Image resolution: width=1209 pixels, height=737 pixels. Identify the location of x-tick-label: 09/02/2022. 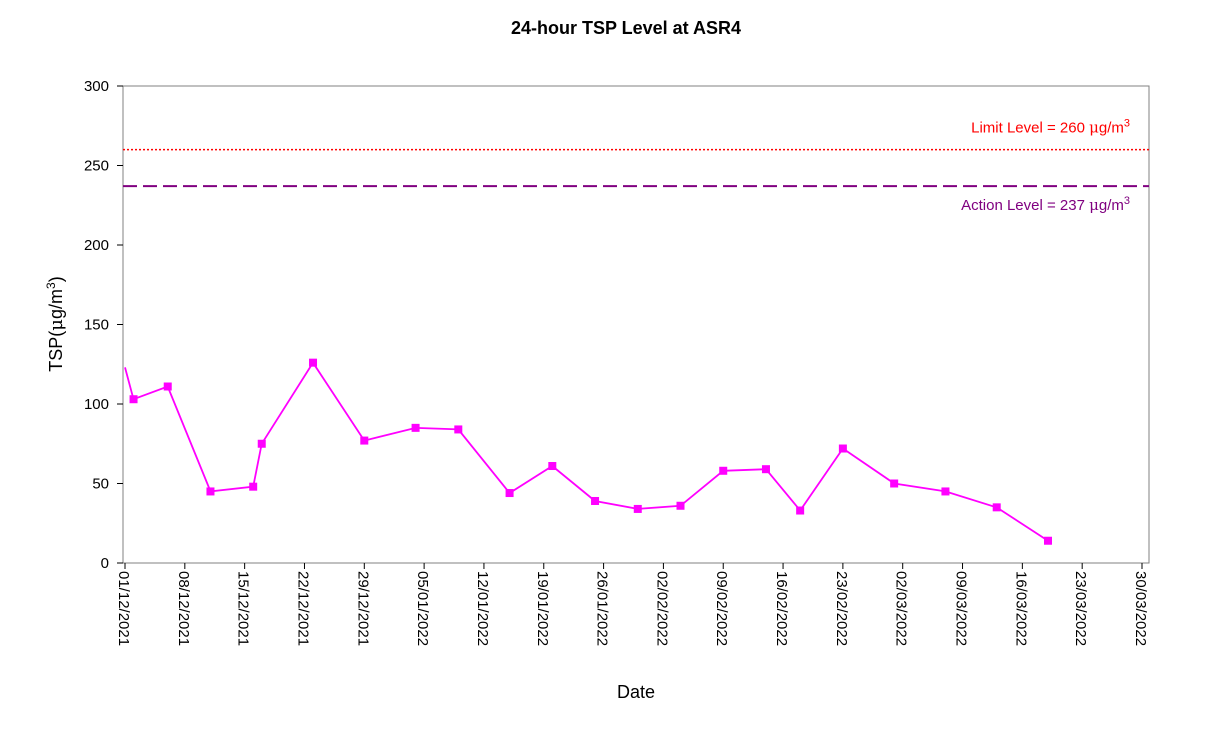
(721, 608).